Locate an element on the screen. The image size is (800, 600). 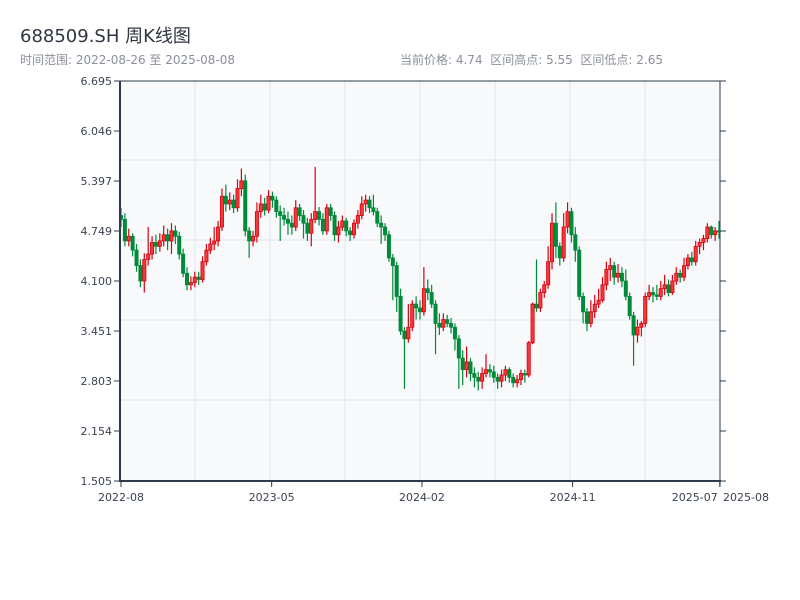
x-tick-label: 2025-07 is located at coordinates (695, 497).